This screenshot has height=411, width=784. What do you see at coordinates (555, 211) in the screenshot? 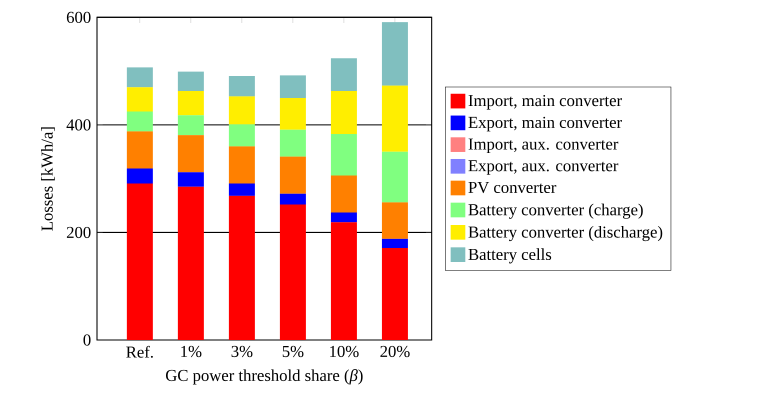
I see `legend-label: Battery converter (charge)` at bounding box center [555, 211].